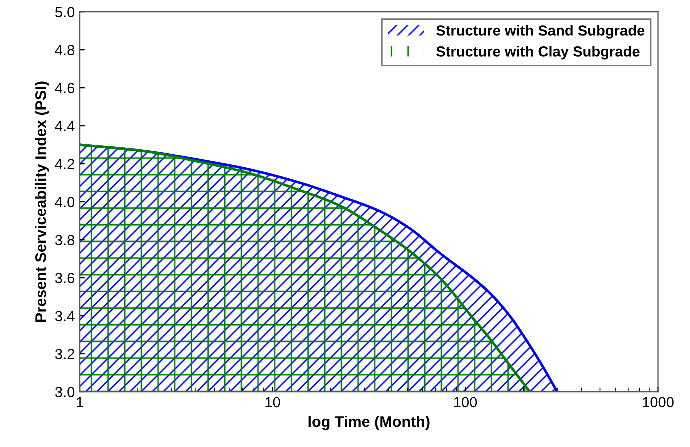 The image size is (690, 447). What do you see at coordinates (65, 316) in the screenshot?
I see `y-tick-label: 3.4` at bounding box center [65, 316].